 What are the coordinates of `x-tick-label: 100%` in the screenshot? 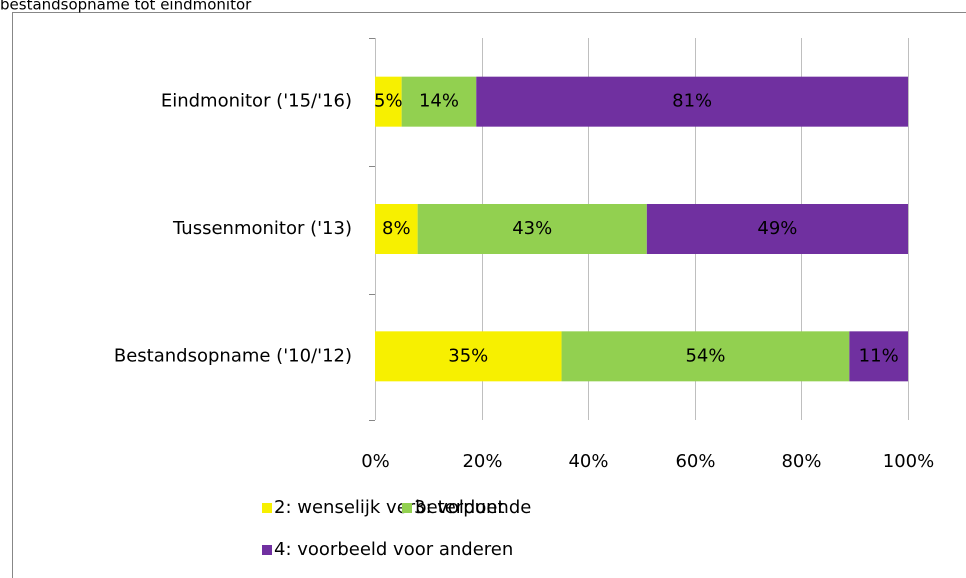 It's located at (908, 461).